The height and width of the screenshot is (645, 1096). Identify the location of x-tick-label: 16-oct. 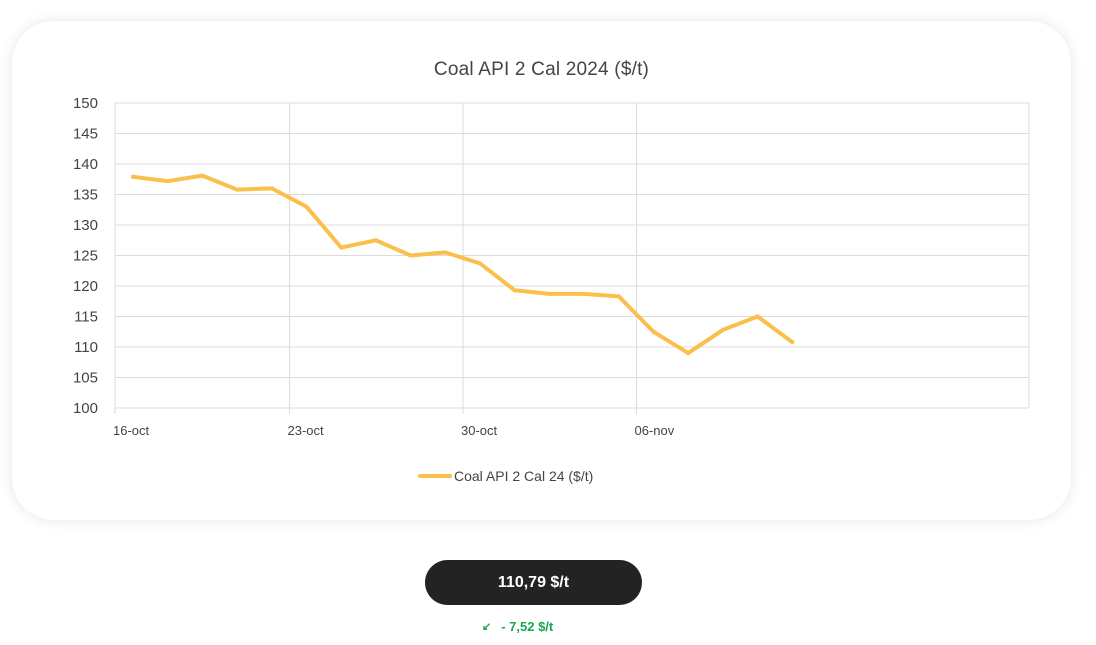
(131, 430).